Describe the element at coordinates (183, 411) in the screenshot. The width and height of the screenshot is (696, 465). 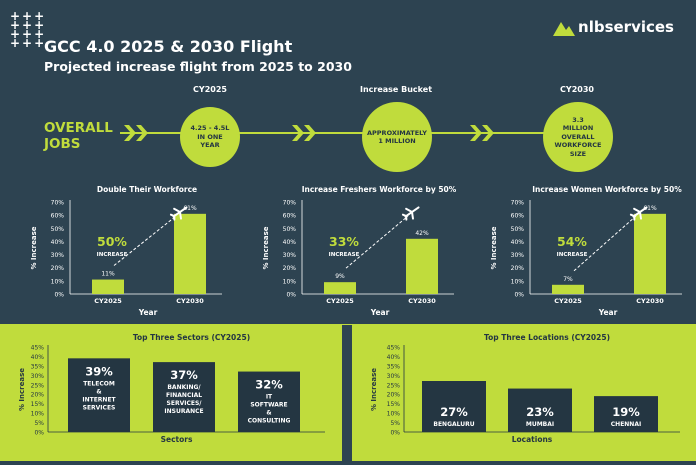
I see `bar-category-label: INSURANCE` at that location.